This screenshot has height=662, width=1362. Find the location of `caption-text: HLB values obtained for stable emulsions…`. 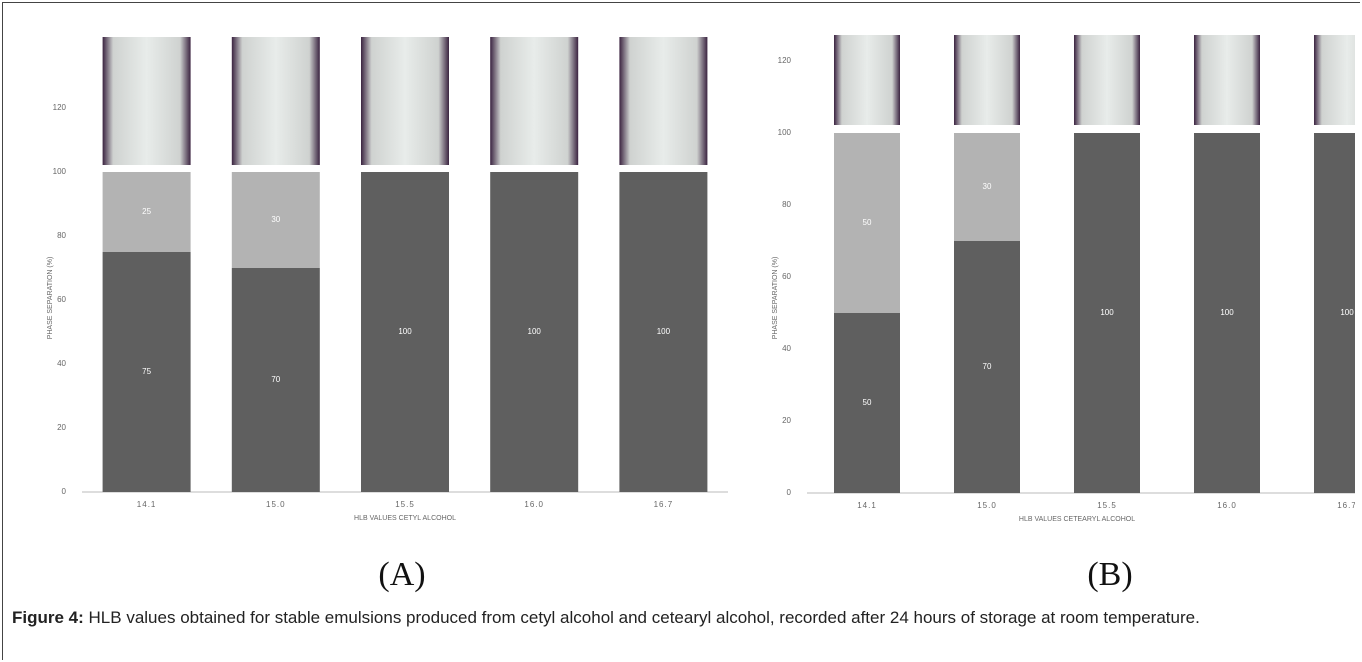

caption-text: HLB values obtained for stable emulsions… is located at coordinates (644, 617).